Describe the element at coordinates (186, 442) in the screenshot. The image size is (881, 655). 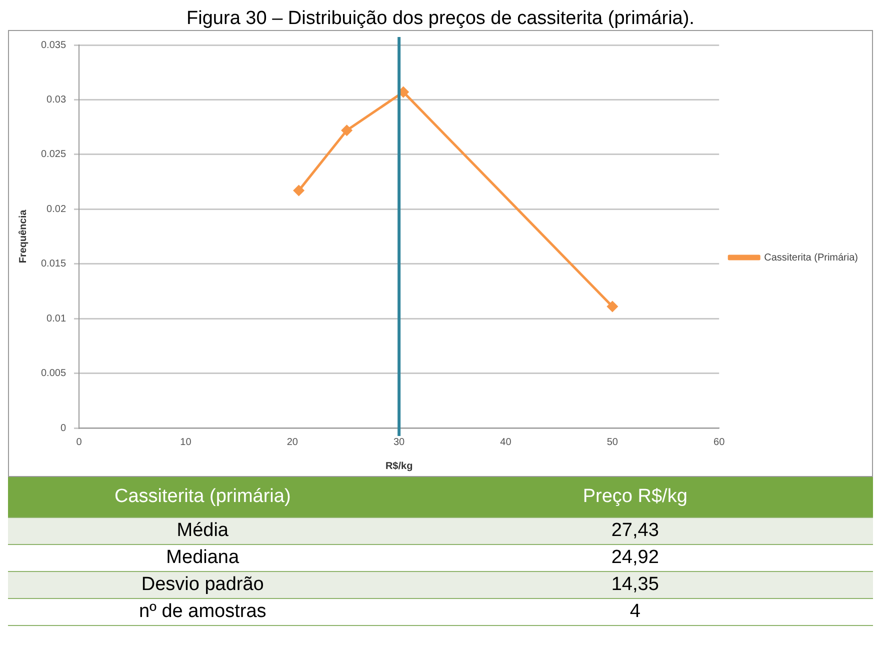
I see `x-tick-label: 10` at that location.